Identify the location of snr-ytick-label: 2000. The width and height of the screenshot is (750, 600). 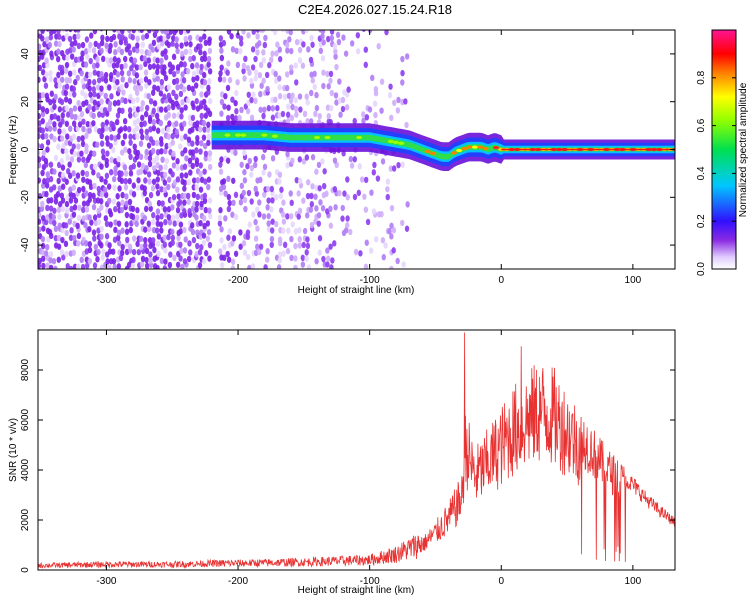
(25, 519).